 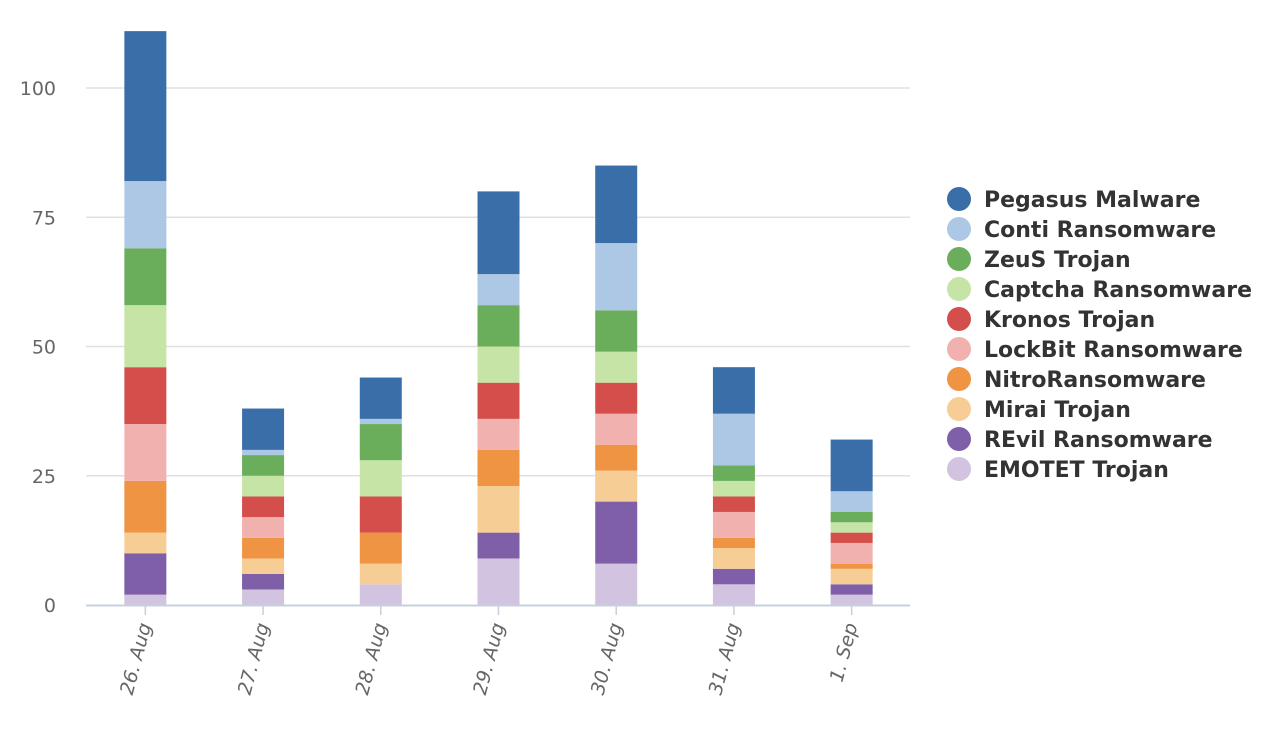 What do you see at coordinates (725, 659) in the screenshot?
I see `x-tick-label: 31. Aug` at bounding box center [725, 659].